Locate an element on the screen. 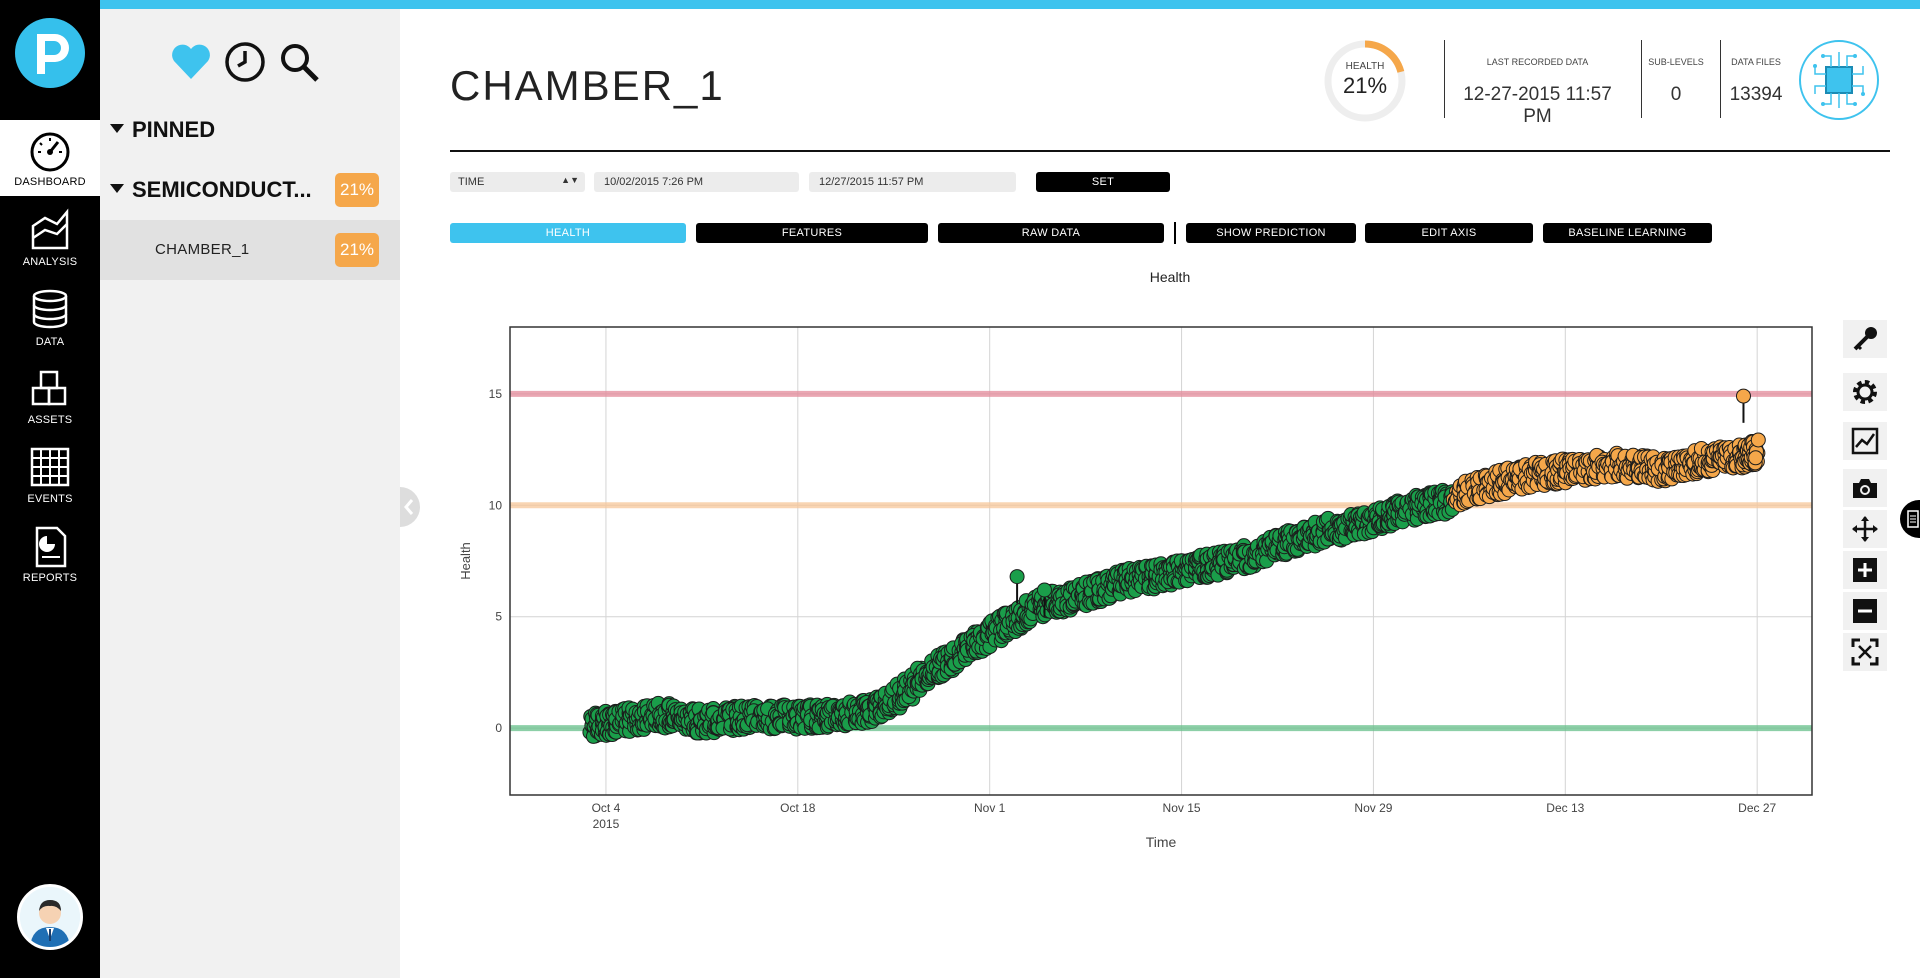  end-date-field: 12/27/2015 11:57 PM is located at coordinates (912, 182).